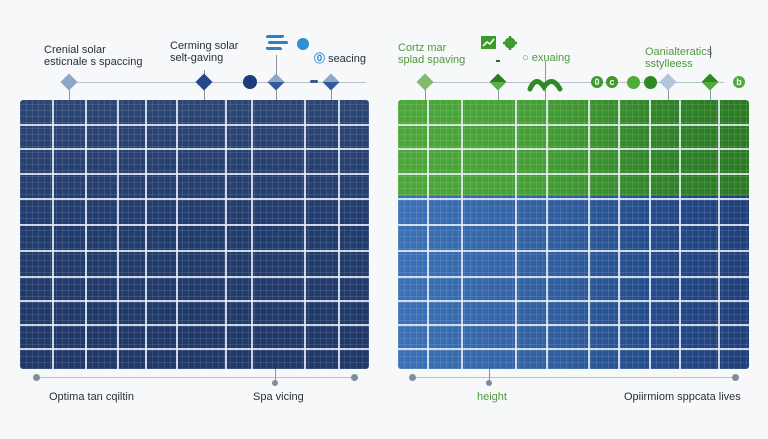  I want to click on right-bottom-stem, so click(489, 375).